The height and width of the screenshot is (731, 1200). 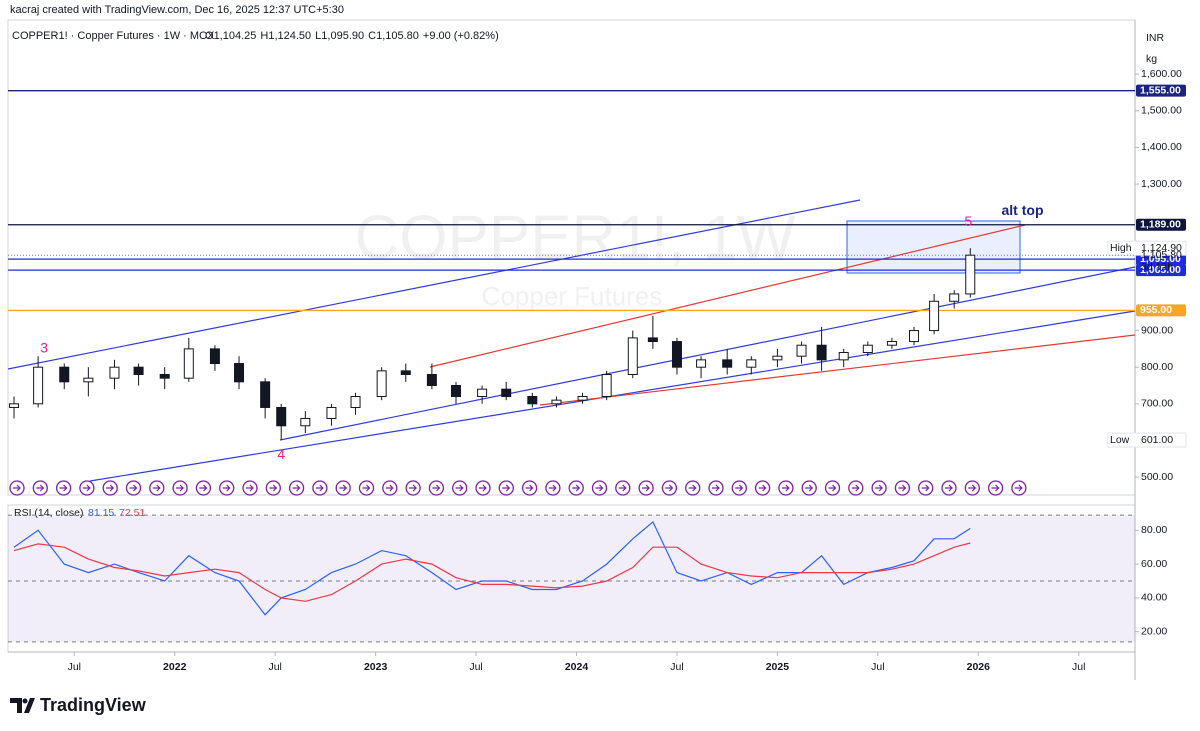 I want to click on y-tick-label: 500.00, so click(x=1157, y=477).